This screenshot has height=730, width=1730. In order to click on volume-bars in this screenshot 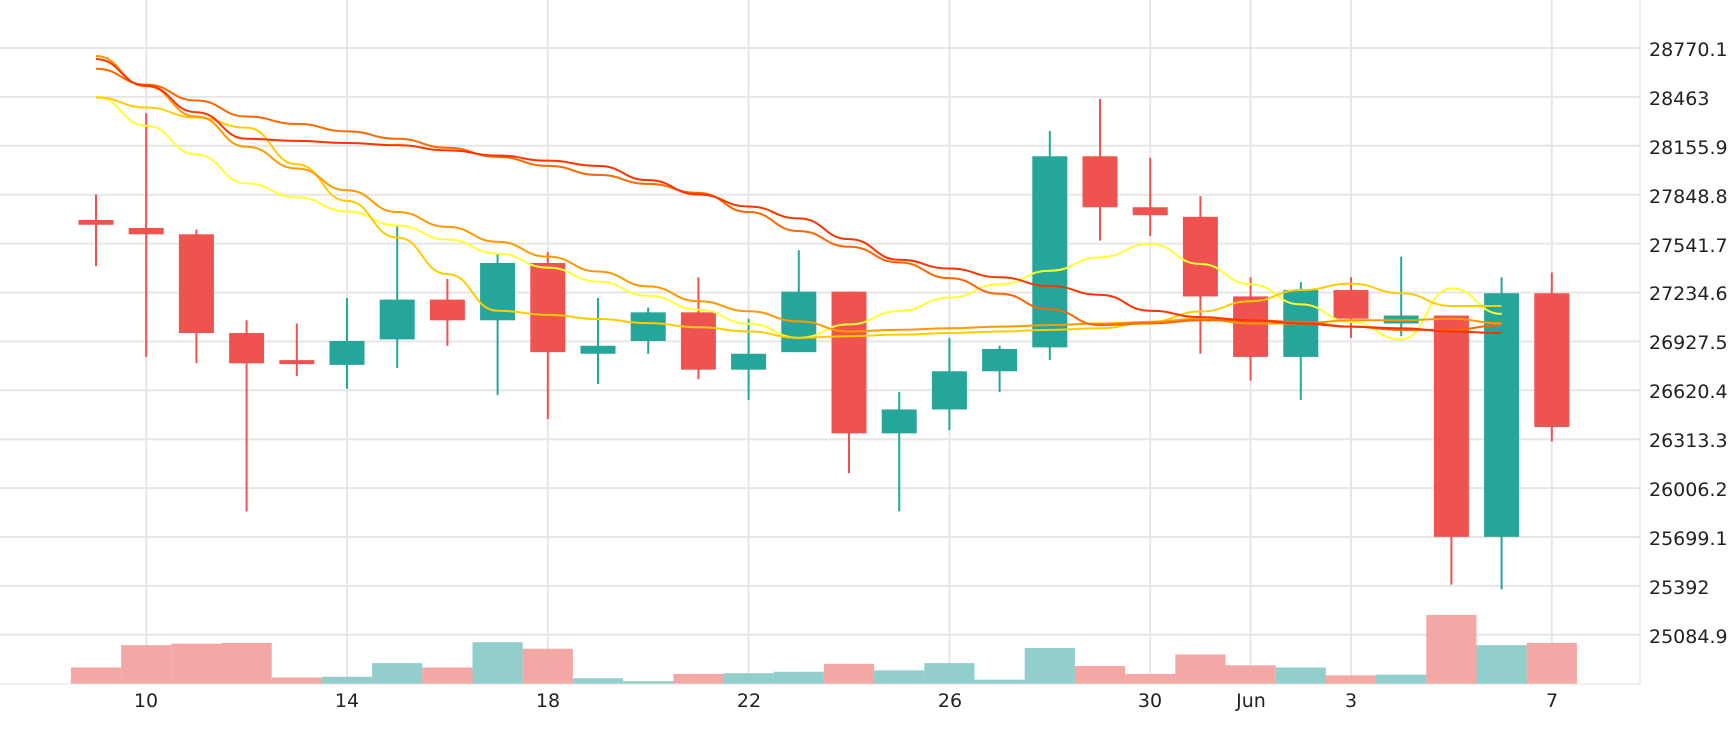, I will do `click(823, 649)`.